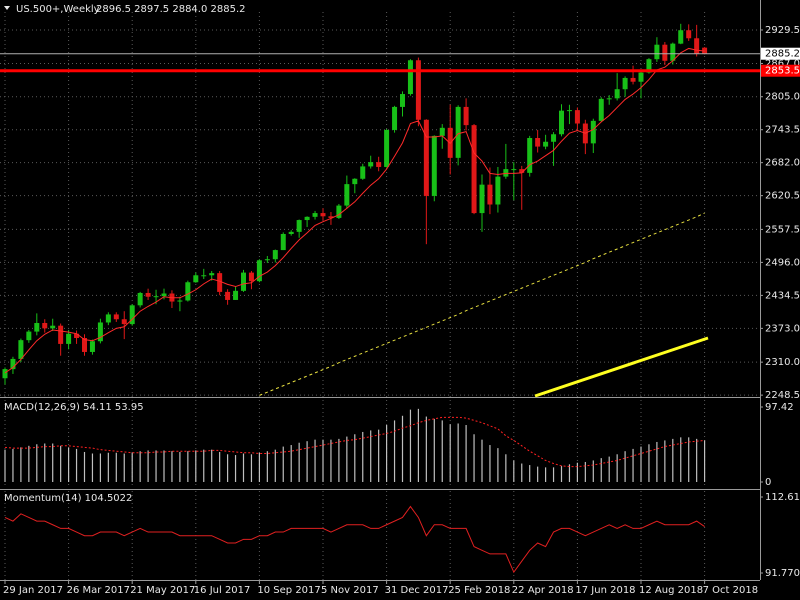 The height and width of the screenshot is (600, 800). I want to click on momentum-title: Momentum(14) 104.5022, so click(68, 498).